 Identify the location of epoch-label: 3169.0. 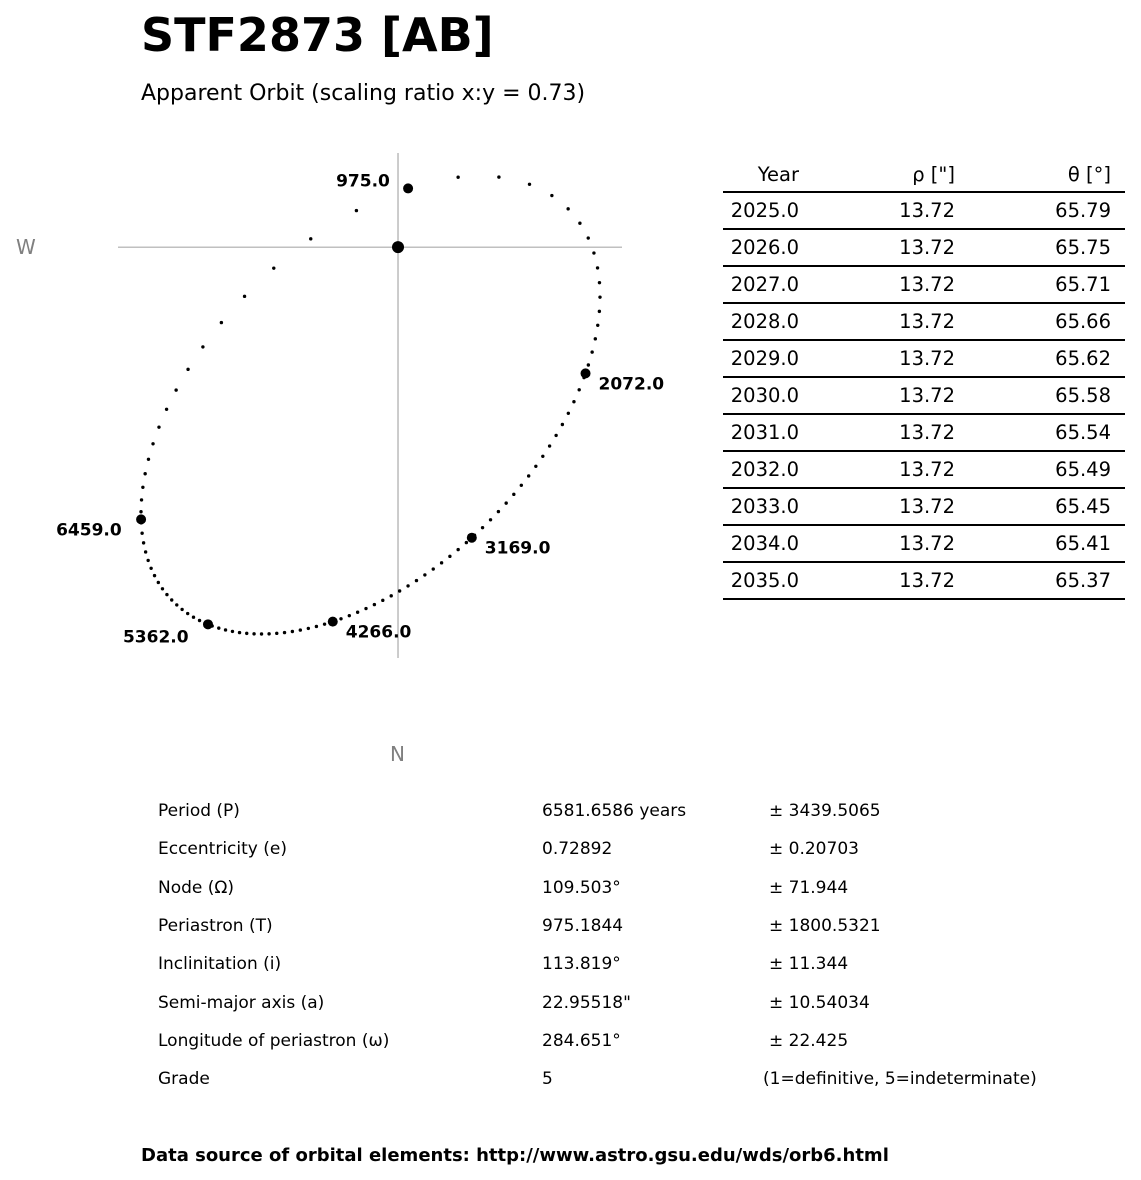
(518, 549).